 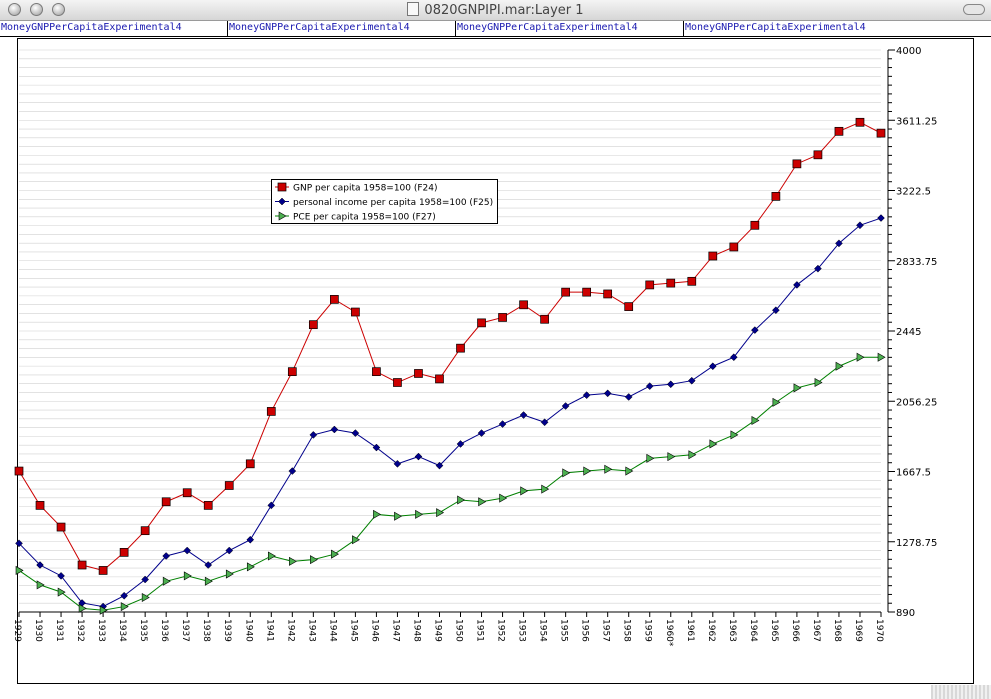 What do you see at coordinates (36, 9) in the screenshot?
I see `minimize-window-button` at bounding box center [36, 9].